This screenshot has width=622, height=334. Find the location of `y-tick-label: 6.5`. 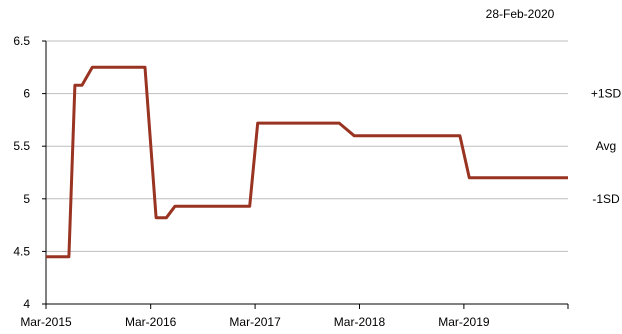

y-tick-label: 6.5 is located at coordinates (21, 41).